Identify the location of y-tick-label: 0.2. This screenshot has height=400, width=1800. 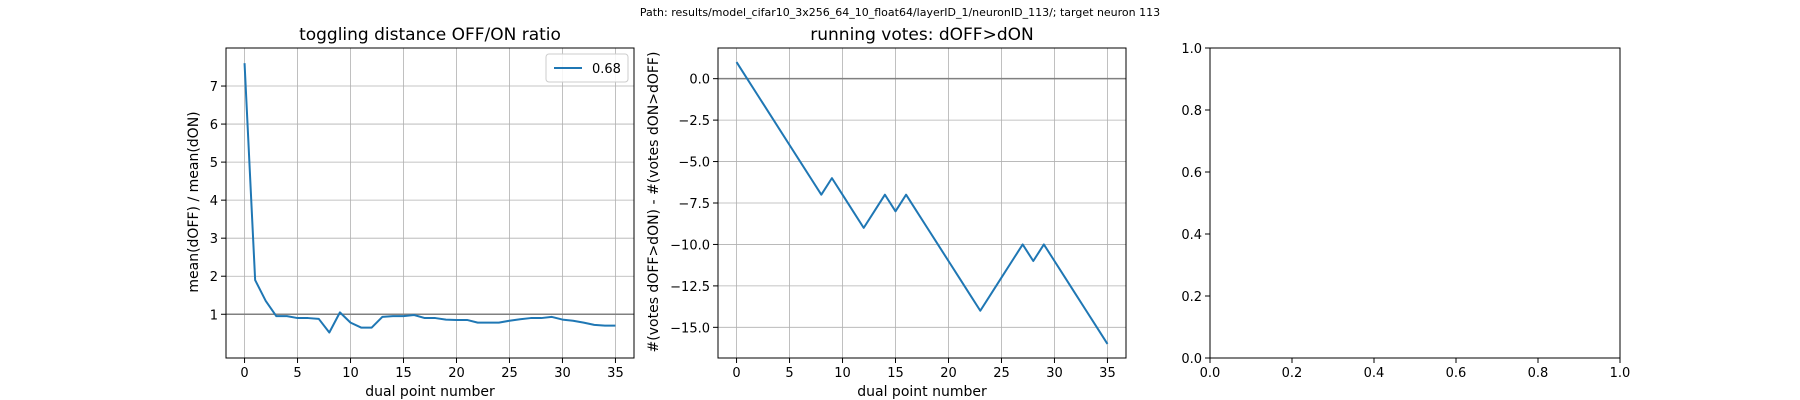
(1191, 297).